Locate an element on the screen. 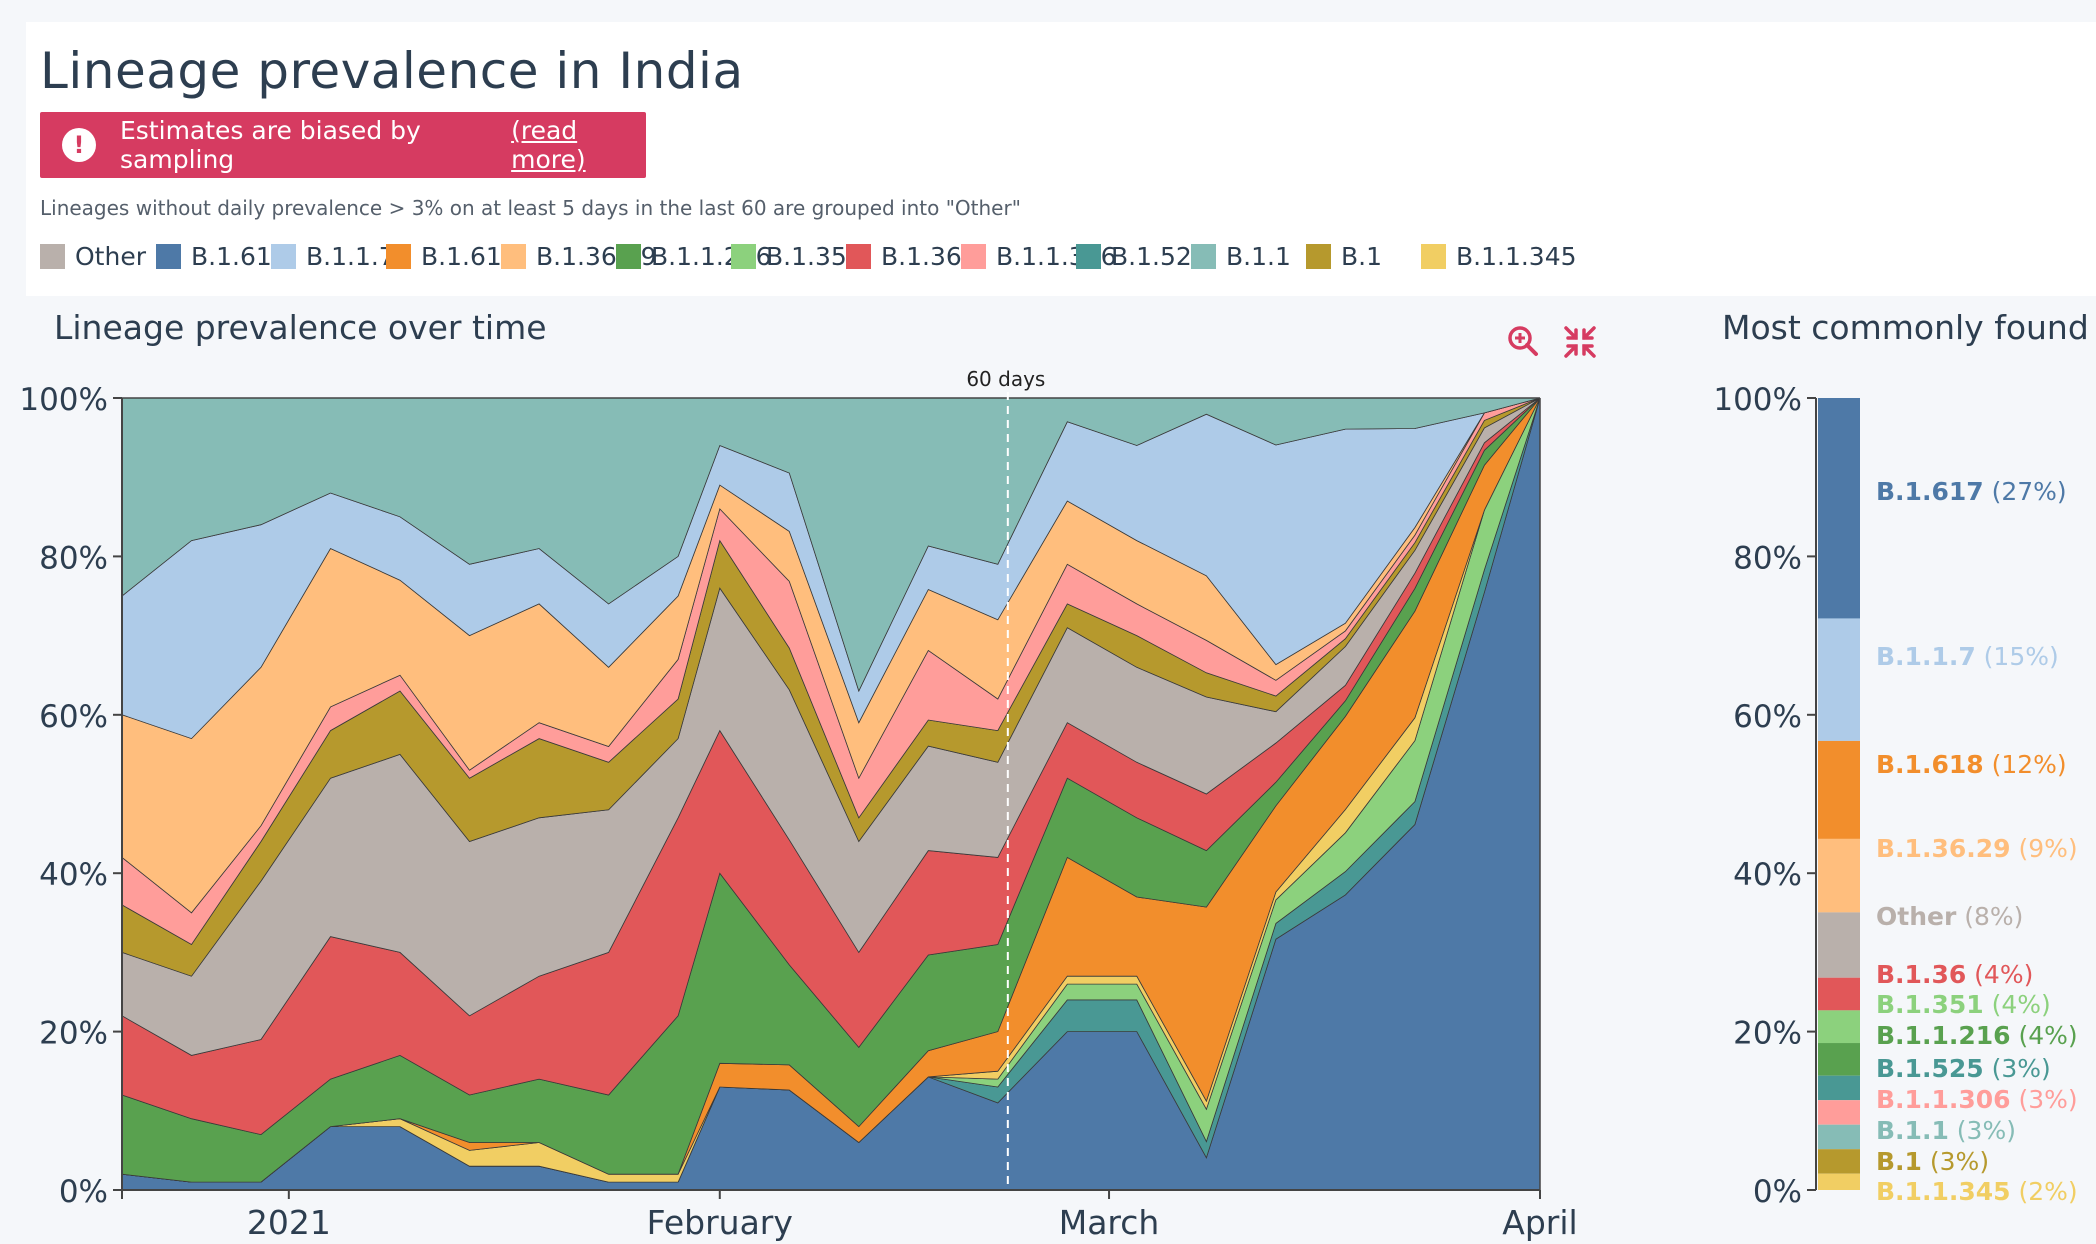  legend-label: B.1.1.7 is located at coordinates (350, 256).